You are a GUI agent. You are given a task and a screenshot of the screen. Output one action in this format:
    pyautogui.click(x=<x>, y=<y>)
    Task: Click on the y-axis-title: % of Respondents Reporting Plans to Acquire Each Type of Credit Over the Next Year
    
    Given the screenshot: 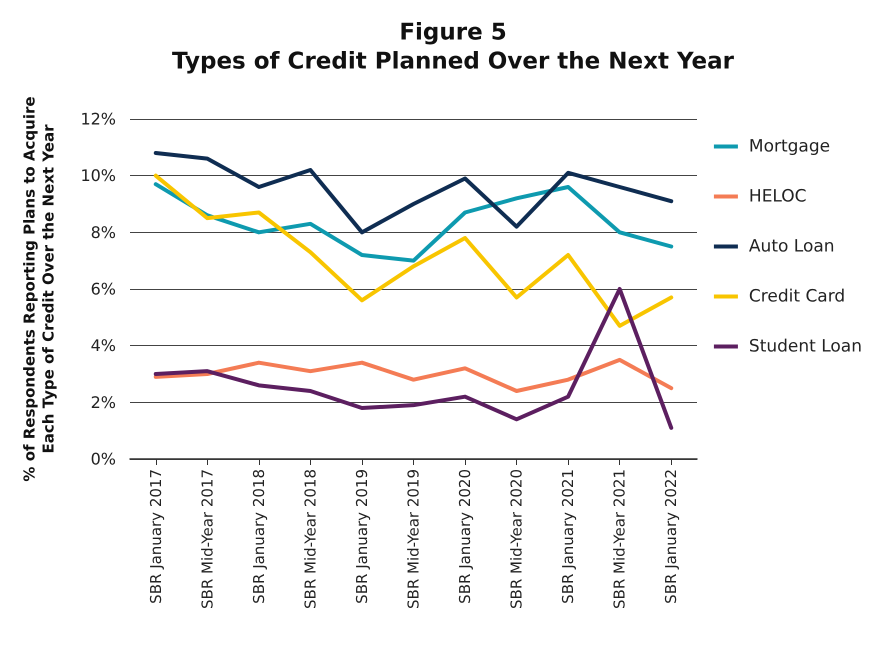 What is the action you would take?
    pyautogui.click(x=39, y=289)
    